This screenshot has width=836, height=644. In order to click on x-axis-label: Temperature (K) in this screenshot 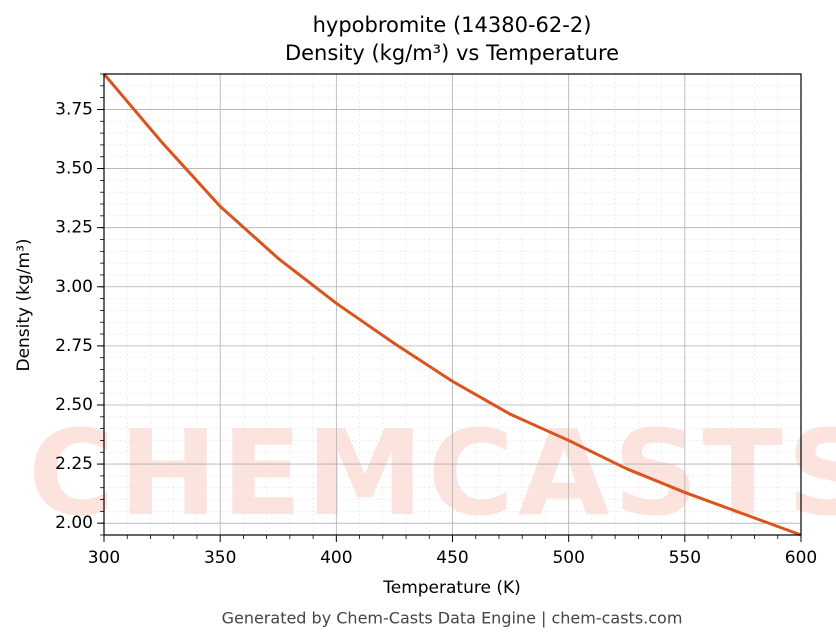, I will do `click(451, 588)`.